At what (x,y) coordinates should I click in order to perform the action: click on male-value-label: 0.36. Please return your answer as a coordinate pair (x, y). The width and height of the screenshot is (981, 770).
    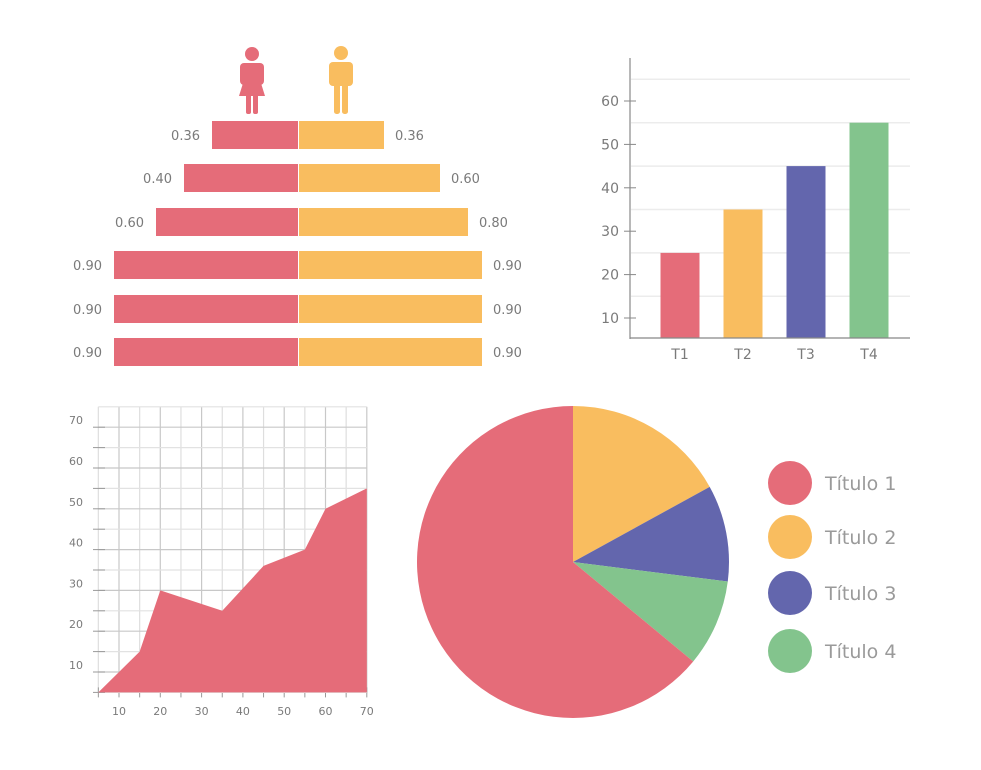
    Looking at the image, I should click on (409, 136).